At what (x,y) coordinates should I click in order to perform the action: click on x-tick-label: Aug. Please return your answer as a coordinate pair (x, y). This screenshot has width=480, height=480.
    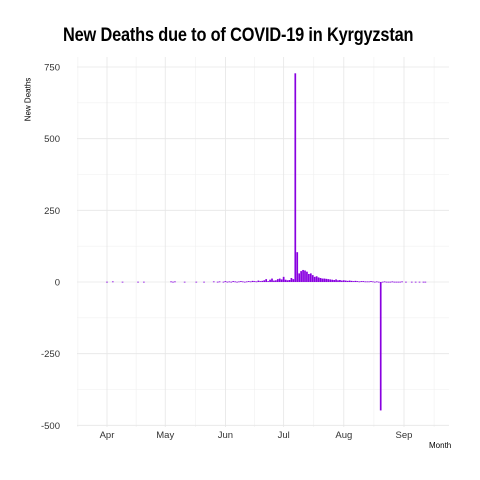
    Looking at the image, I should click on (343, 435).